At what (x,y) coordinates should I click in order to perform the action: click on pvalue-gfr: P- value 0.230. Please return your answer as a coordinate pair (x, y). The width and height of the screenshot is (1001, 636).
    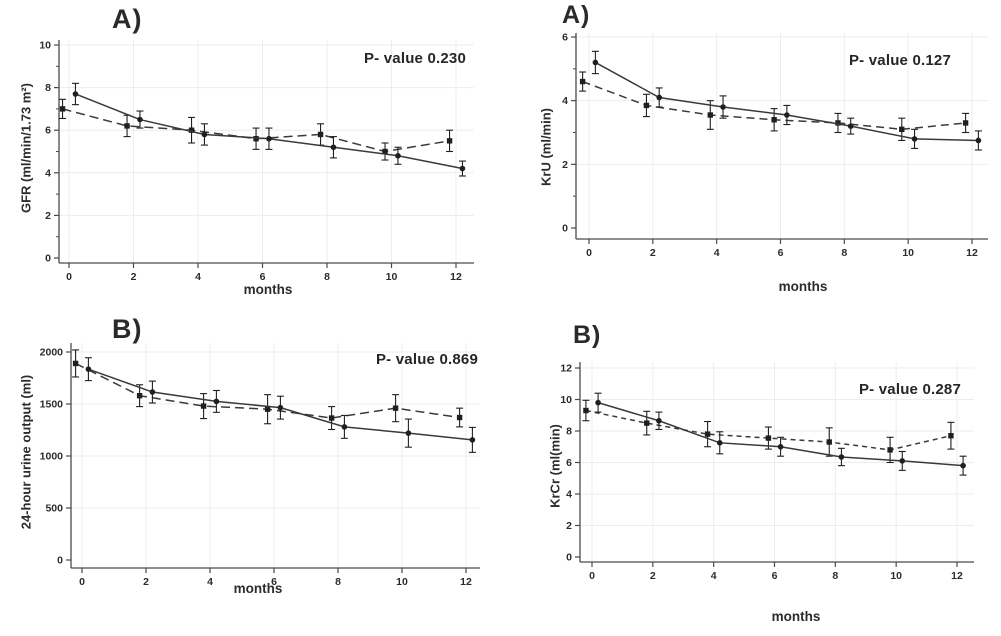
    Looking at the image, I should click on (414, 58).